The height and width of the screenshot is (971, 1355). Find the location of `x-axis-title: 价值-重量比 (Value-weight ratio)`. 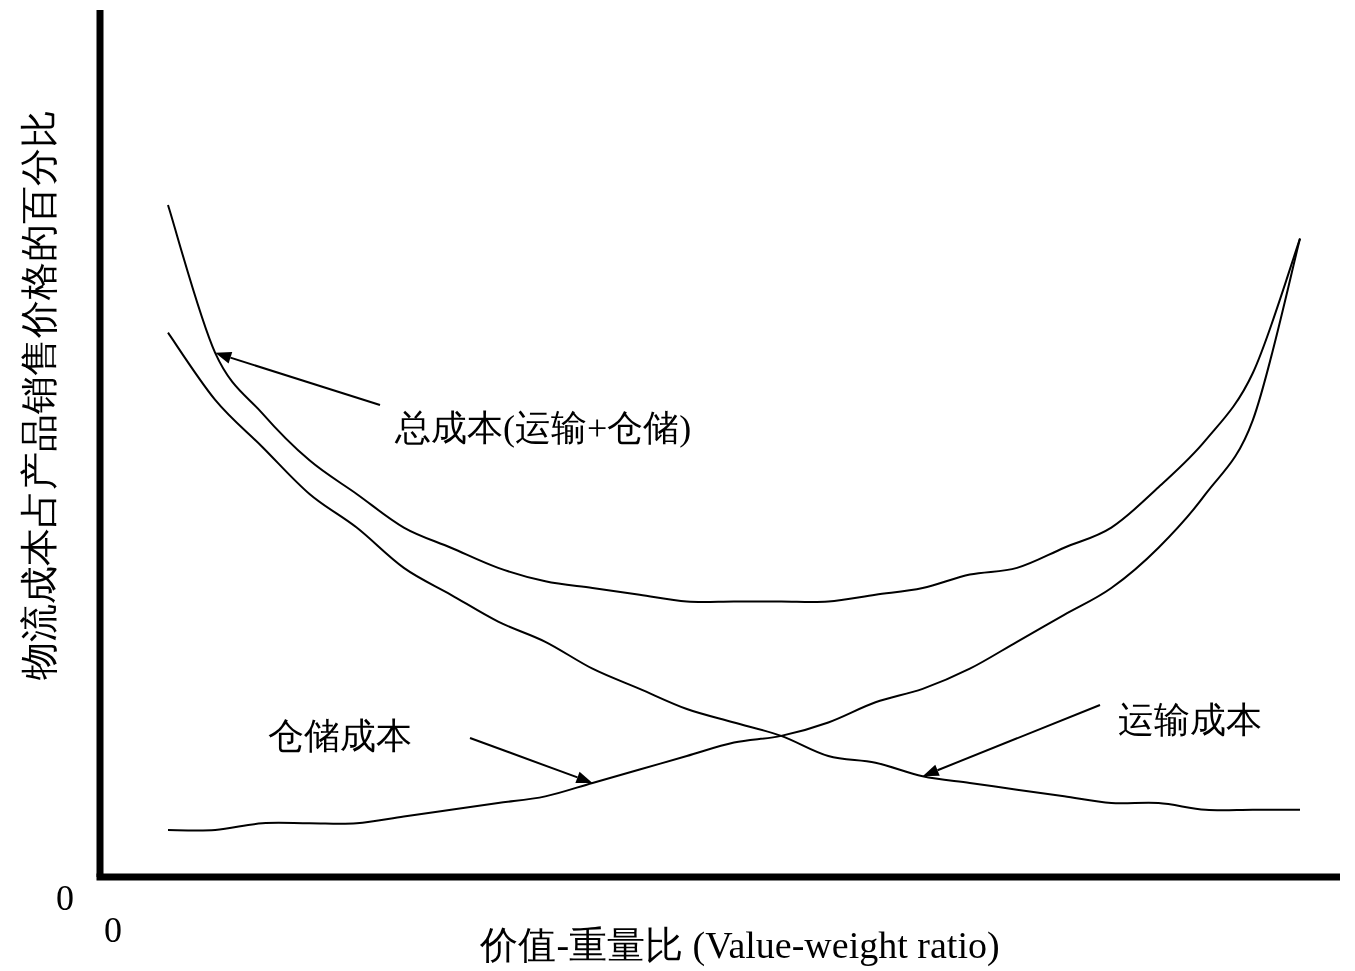

x-axis-title: 价值-重量比 (Value-weight ratio) is located at coordinates (739, 945).